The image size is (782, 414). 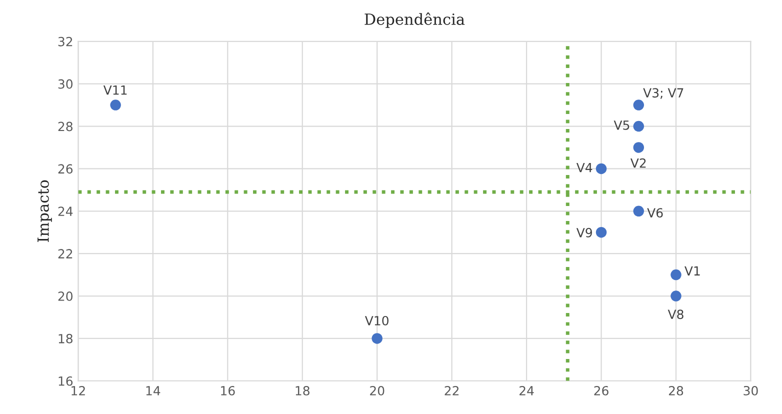 I want to click on y-tick-label: 20, so click(x=65, y=296).